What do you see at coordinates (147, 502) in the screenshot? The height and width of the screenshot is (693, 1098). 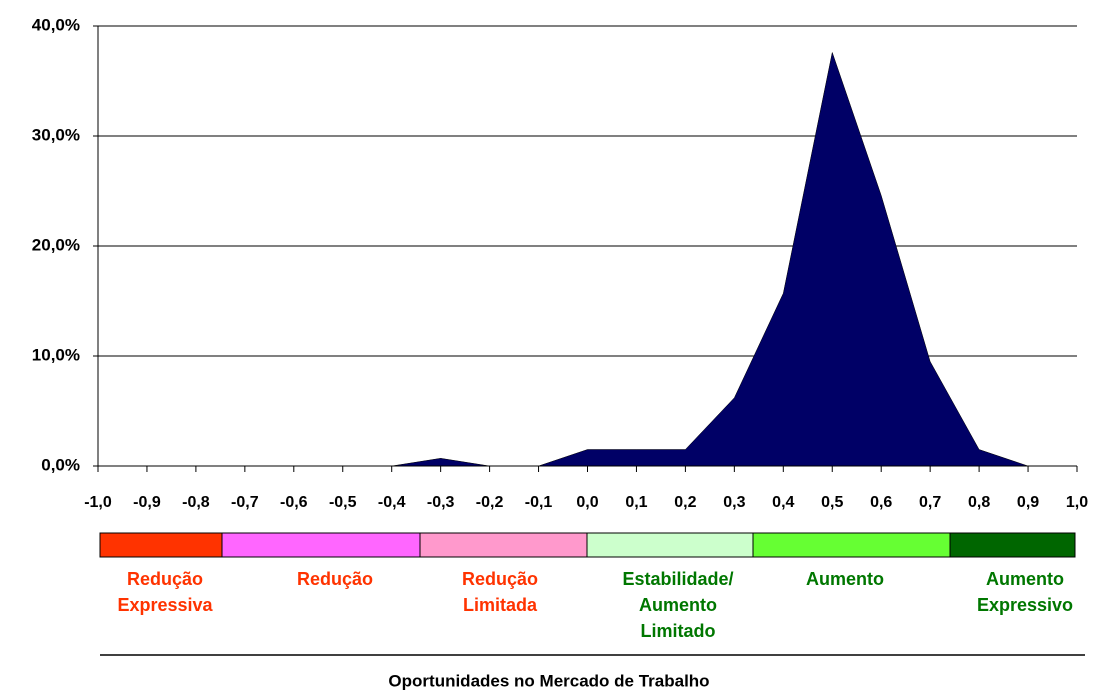 I see `x-tick-label: -0,9` at bounding box center [147, 502].